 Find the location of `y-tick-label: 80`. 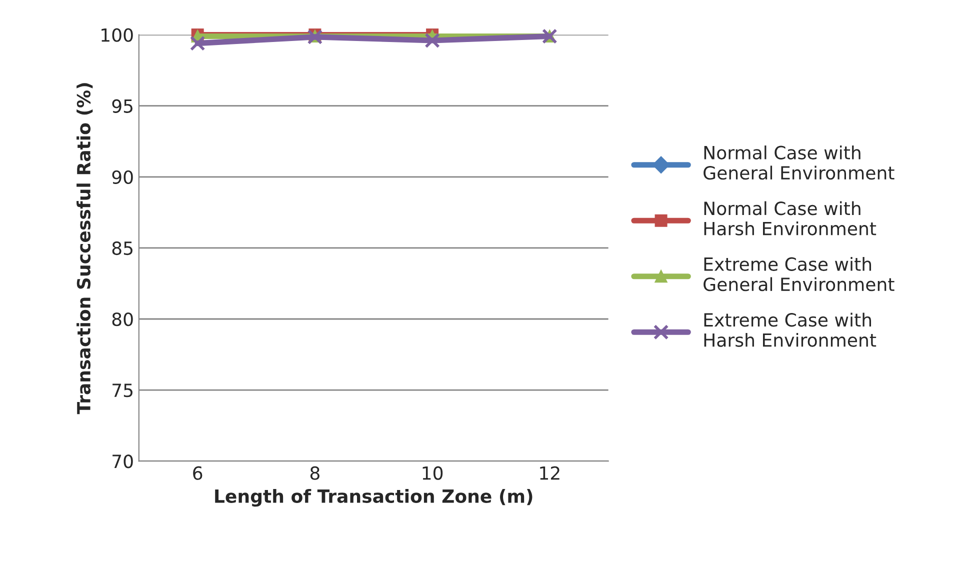

y-tick-label: 80 is located at coordinates (122, 319).